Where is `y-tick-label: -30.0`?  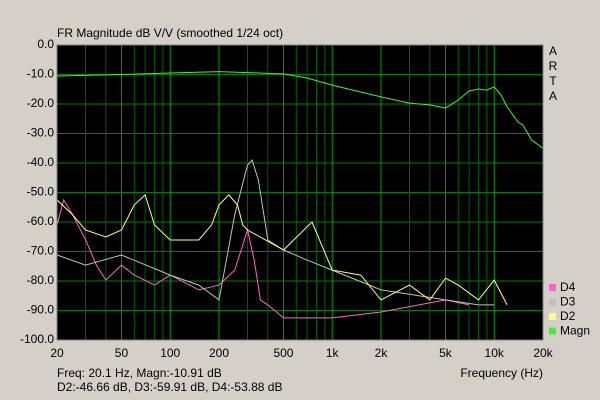 y-tick-label: -30.0 is located at coordinates (41, 133).